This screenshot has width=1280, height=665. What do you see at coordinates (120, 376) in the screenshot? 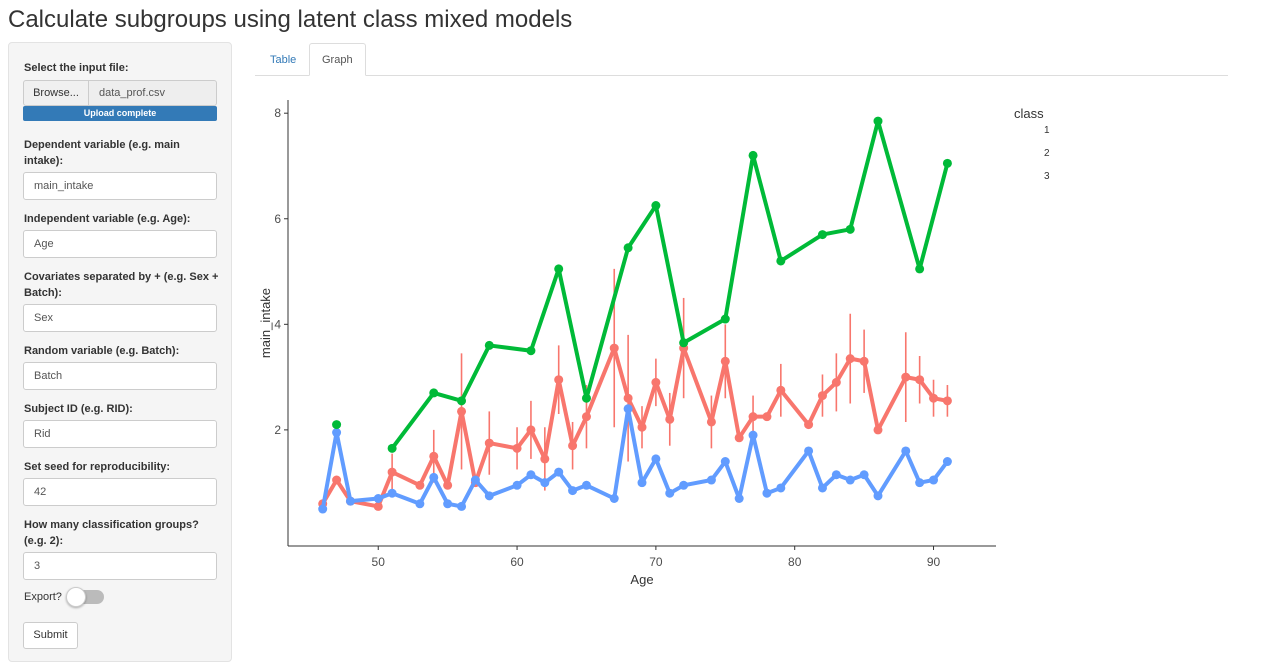
I see `random-variable-input: Batch` at bounding box center [120, 376].